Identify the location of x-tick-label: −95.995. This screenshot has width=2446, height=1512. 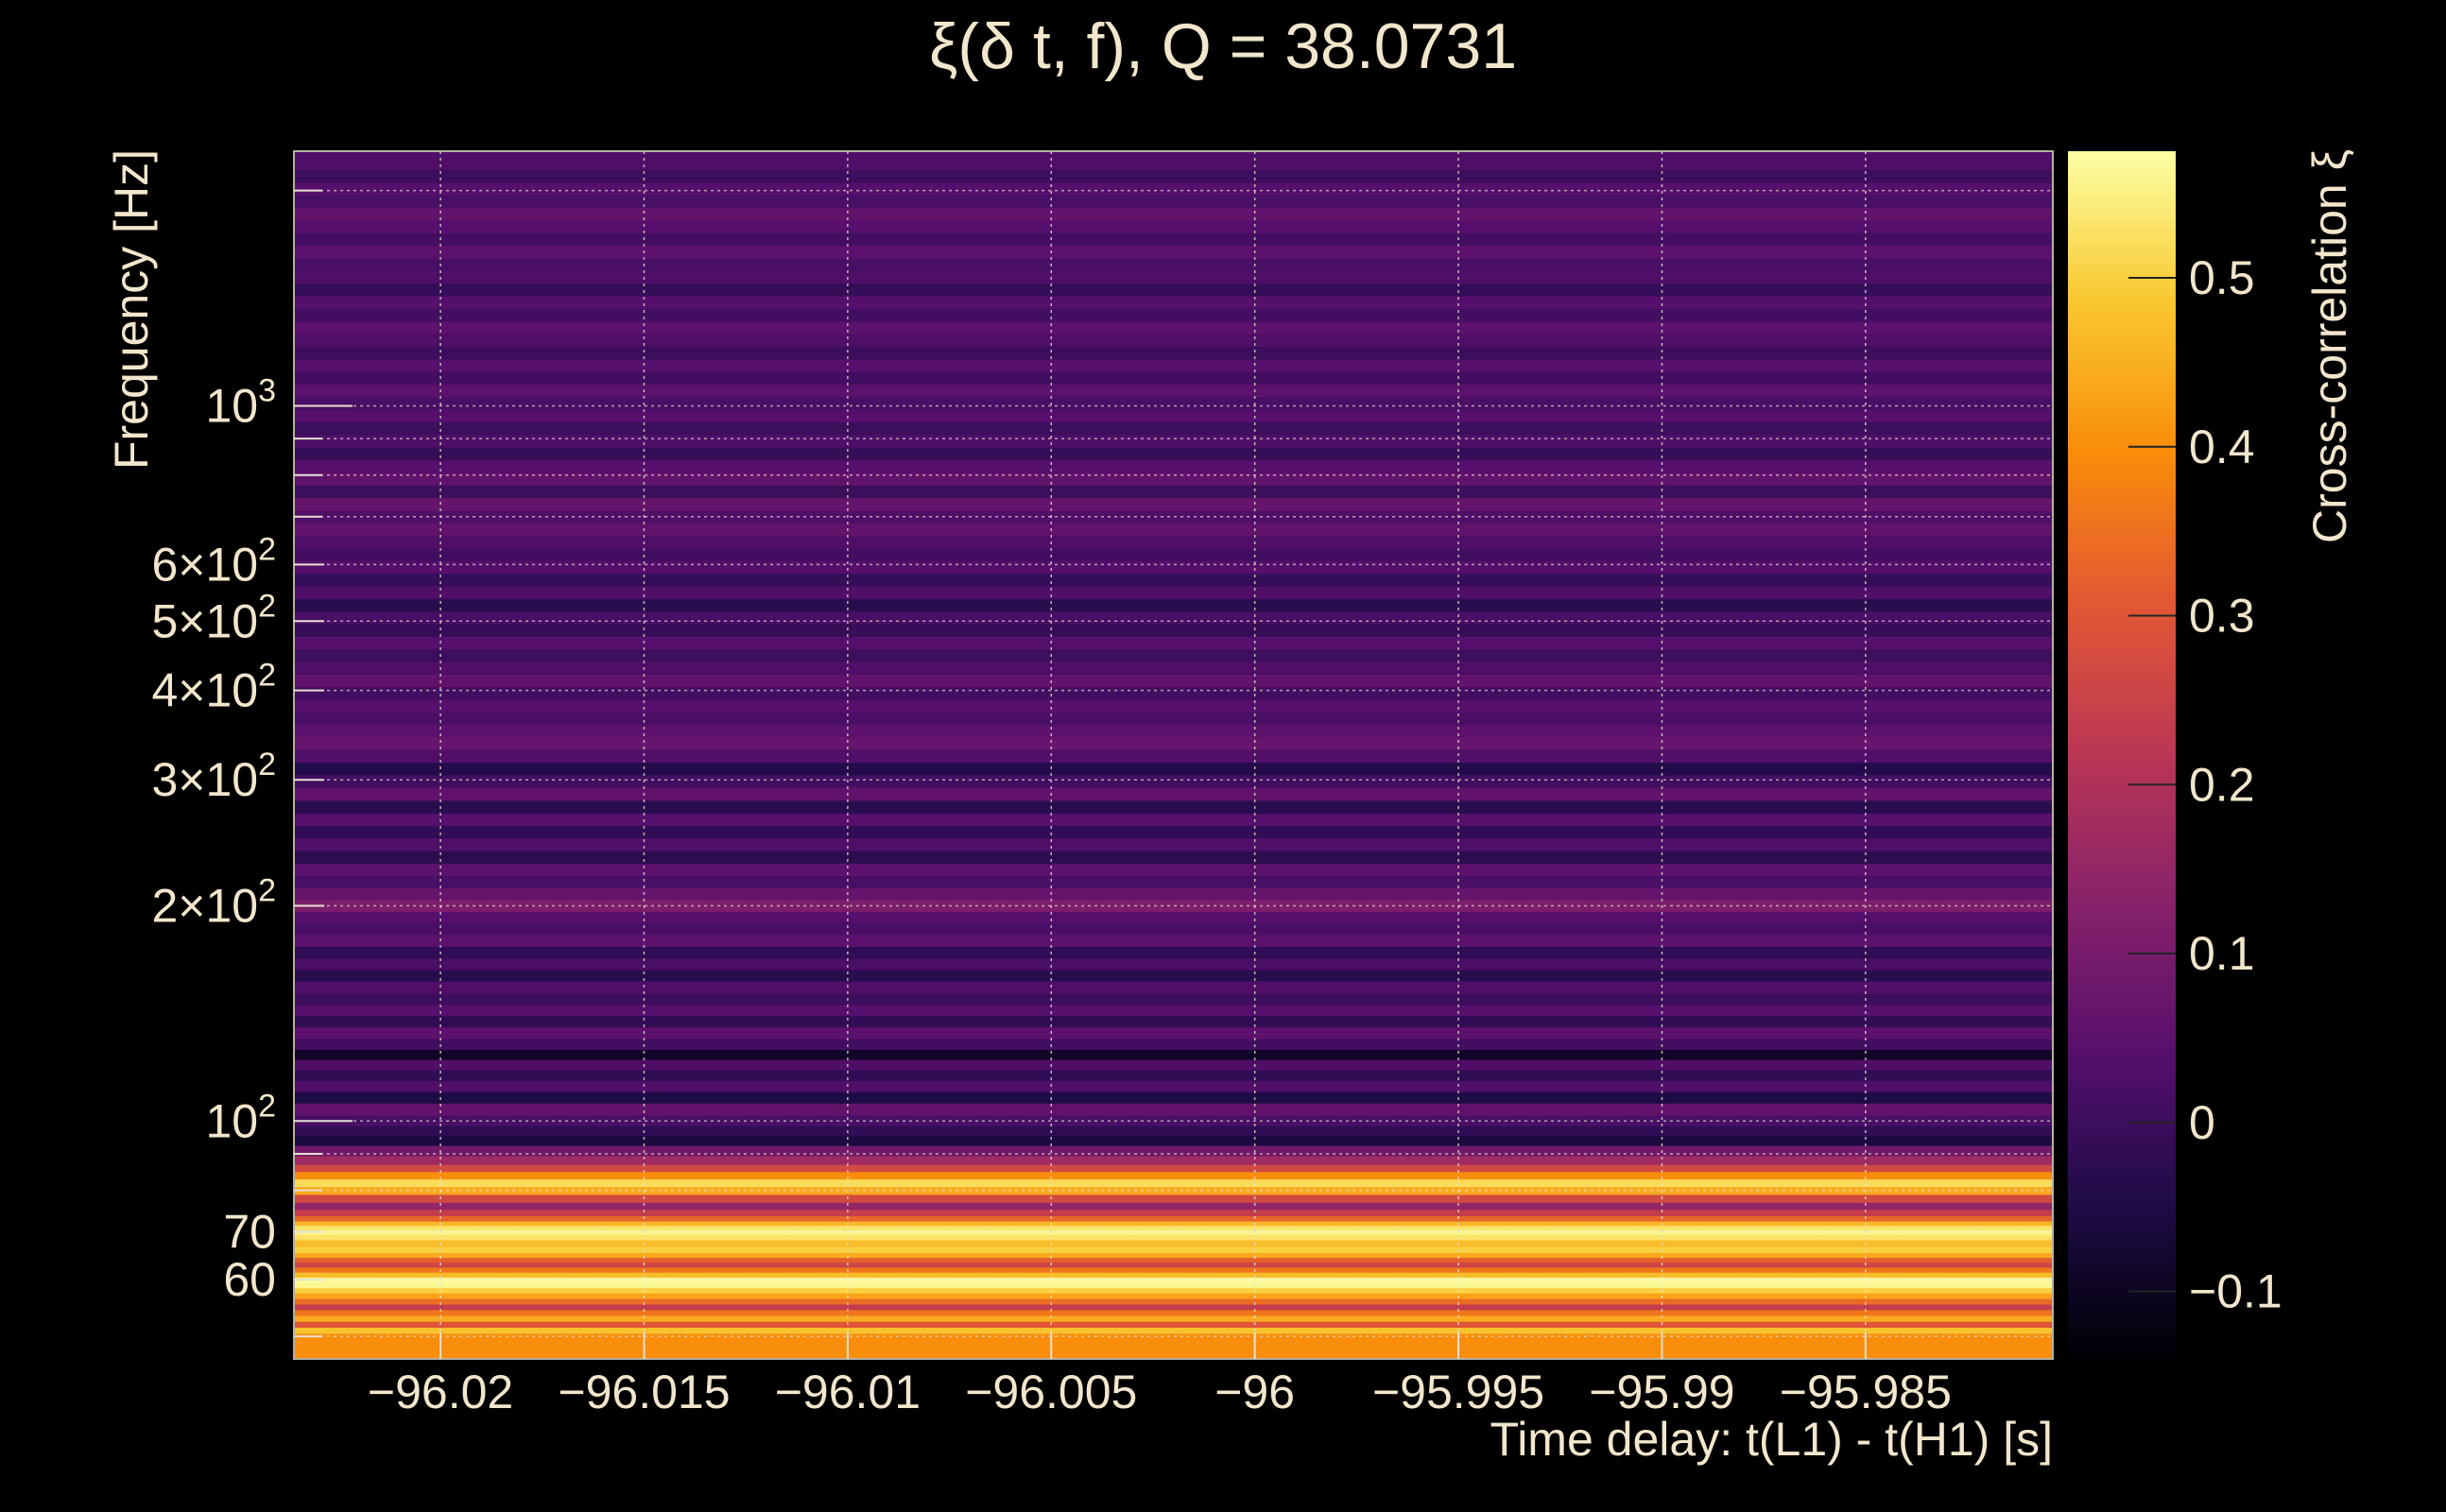
(1458, 1392).